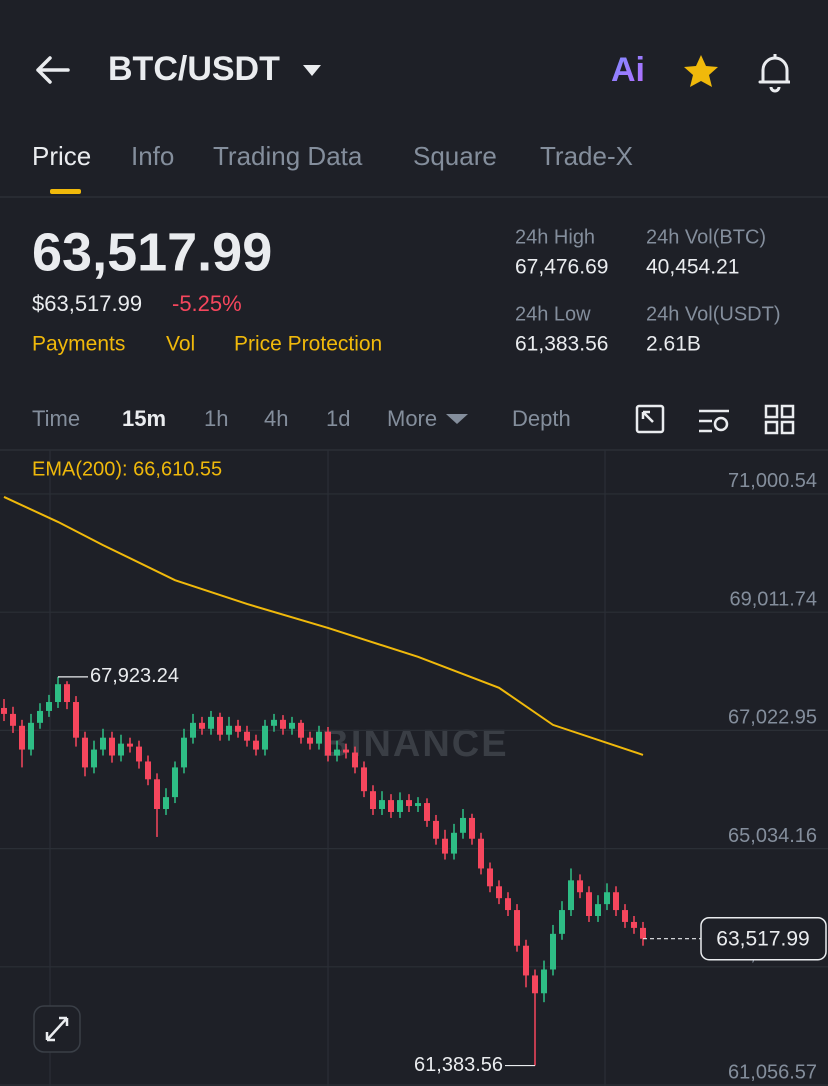 The height and width of the screenshot is (1086, 828). What do you see at coordinates (706, 237) in the screenshot?
I see `stat-label: 24h Vol(BTC)` at bounding box center [706, 237].